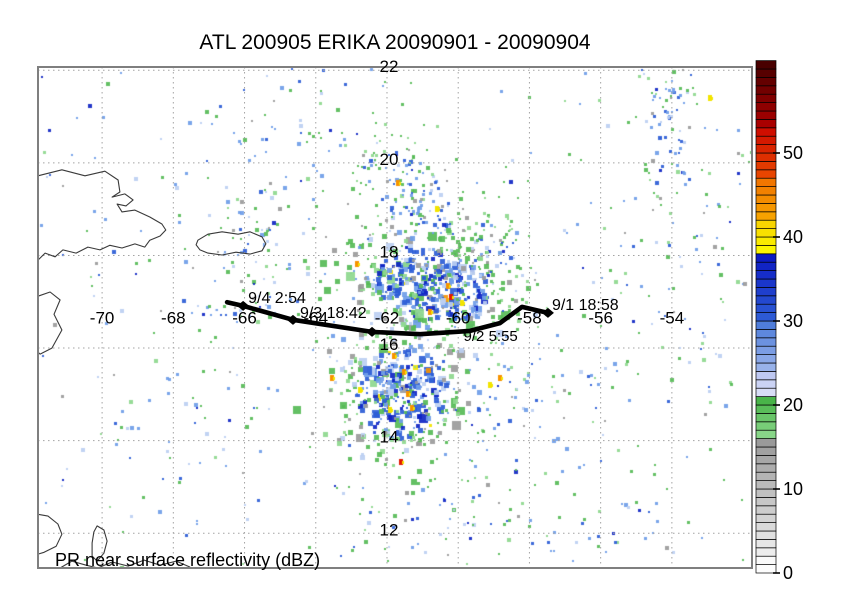 The image size is (847, 590). What do you see at coordinates (50, 534) in the screenshot?
I see `coastline-guajira` at bounding box center [50, 534].